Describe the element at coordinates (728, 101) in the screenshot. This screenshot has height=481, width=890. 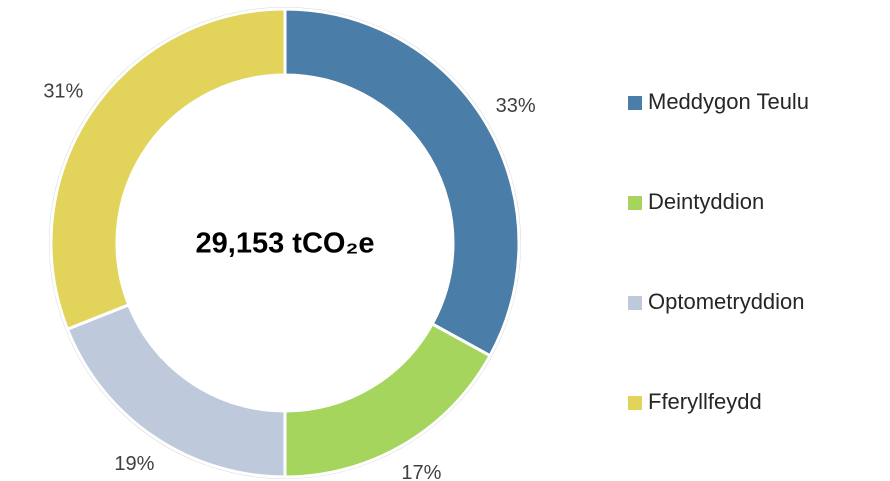
I see `legend-label: Meddygon Teulu` at that location.